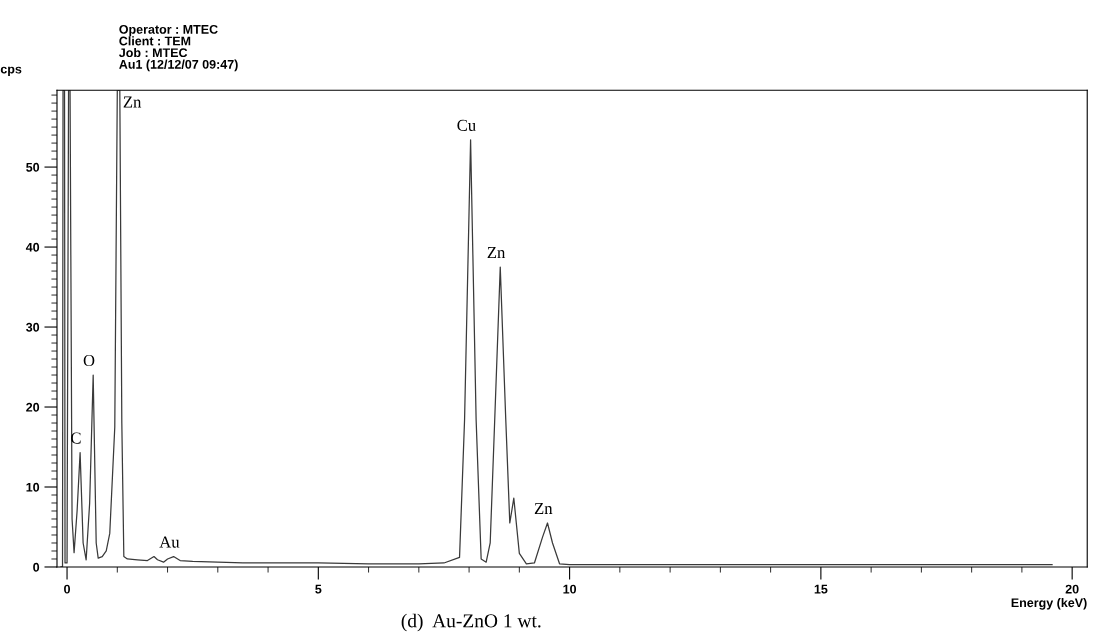 The width and height of the screenshot is (1096, 639). What do you see at coordinates (471, 622) in the screenshot?
I see `text: (d) Au-ZnO 1 wt.` at bounding box center [471, 622].